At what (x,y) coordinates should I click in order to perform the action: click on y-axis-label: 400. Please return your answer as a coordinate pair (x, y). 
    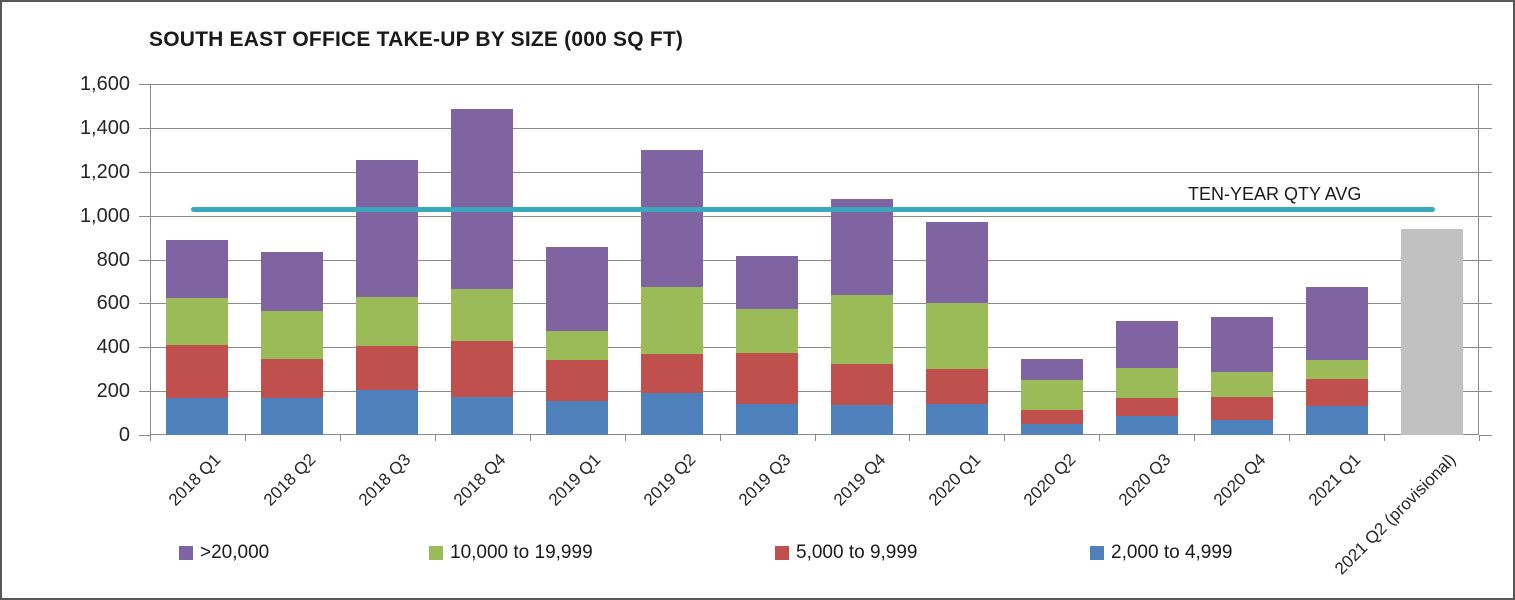
    Looking at the image, I should click on (113, 347).